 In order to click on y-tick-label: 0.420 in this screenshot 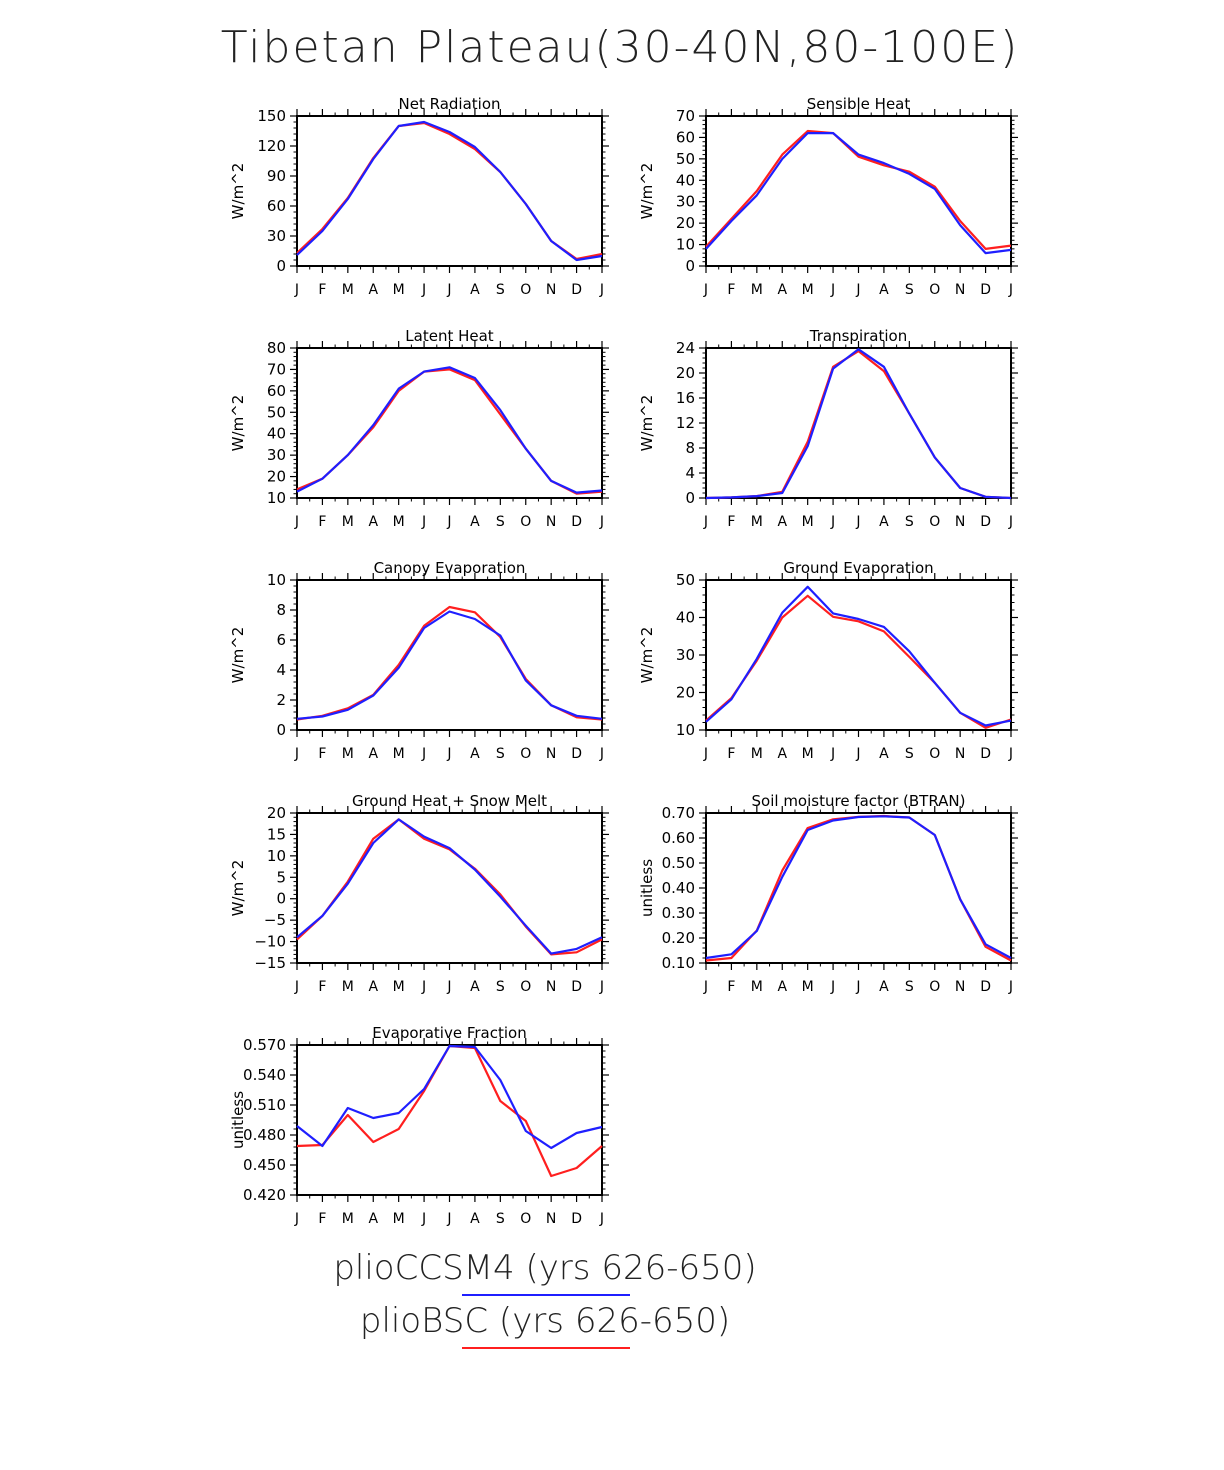, I will do `click(264, 1195)`.